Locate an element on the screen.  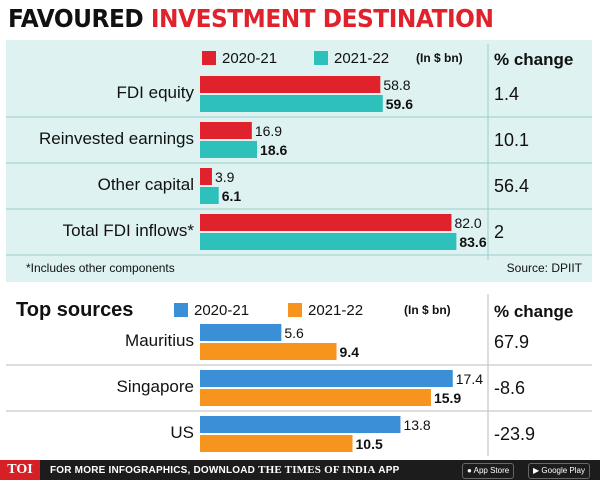
pct-change-other-capital: 56.4 is located at coordinates (511, 186).